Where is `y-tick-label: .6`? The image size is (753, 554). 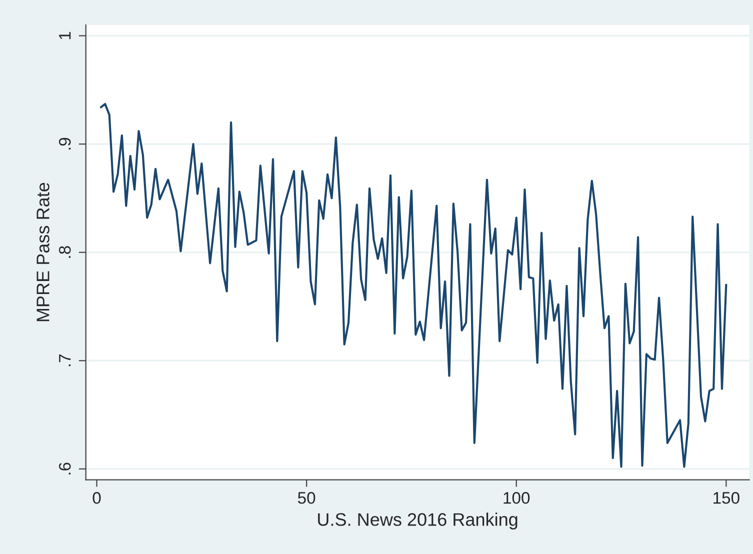
y-tick-label: .6 is located at coordinates (64, 468).